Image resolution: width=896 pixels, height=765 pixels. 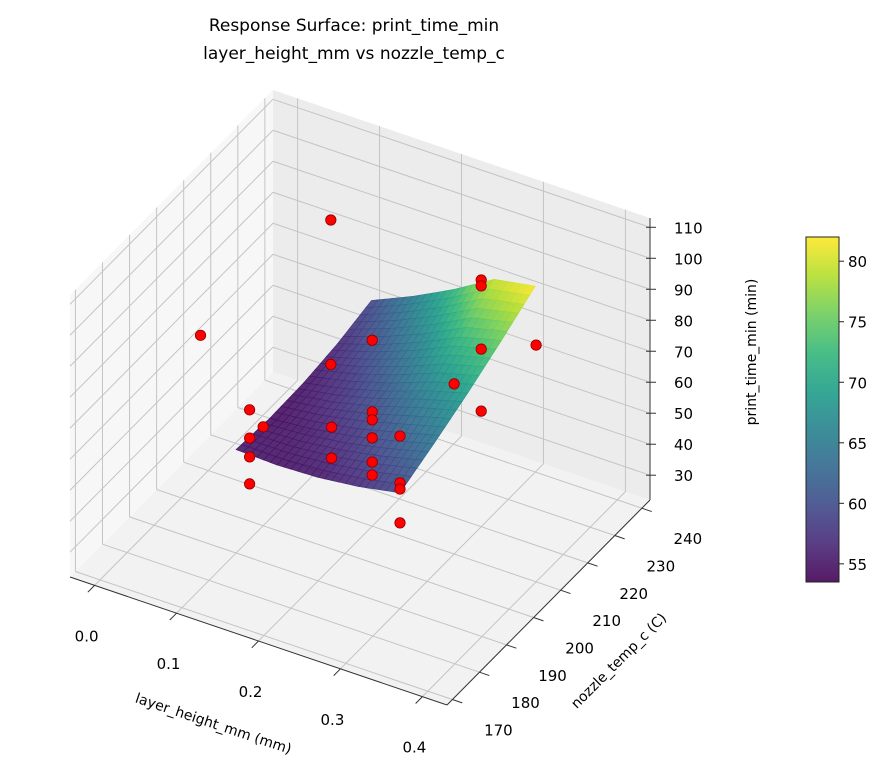 I want to click on y-tick-label: 230, so click(x=660, y=567).